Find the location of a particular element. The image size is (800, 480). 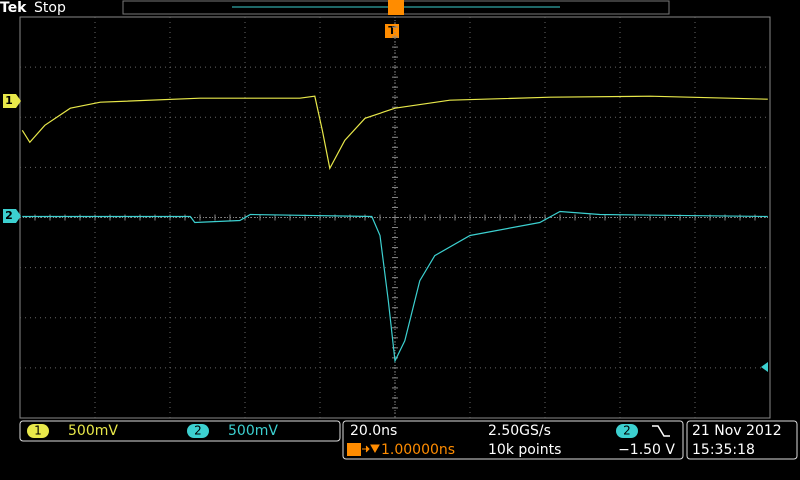

trigger-level-marker is located at coordinates (764, 367).